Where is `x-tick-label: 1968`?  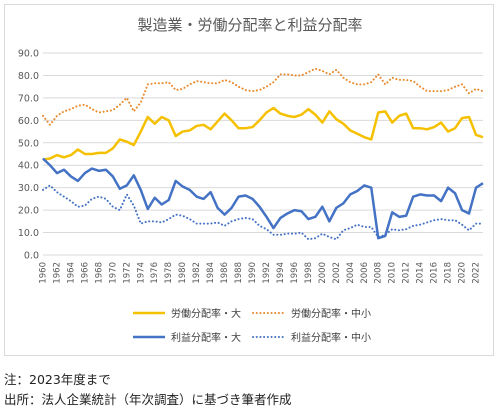
x-tick-label: 1968 is located at coordinates (99, 273).